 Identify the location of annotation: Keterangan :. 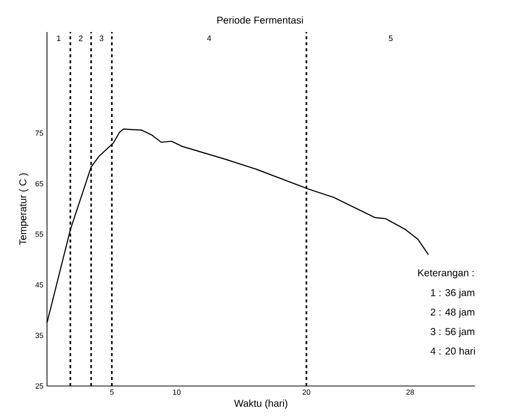
(446, 273).